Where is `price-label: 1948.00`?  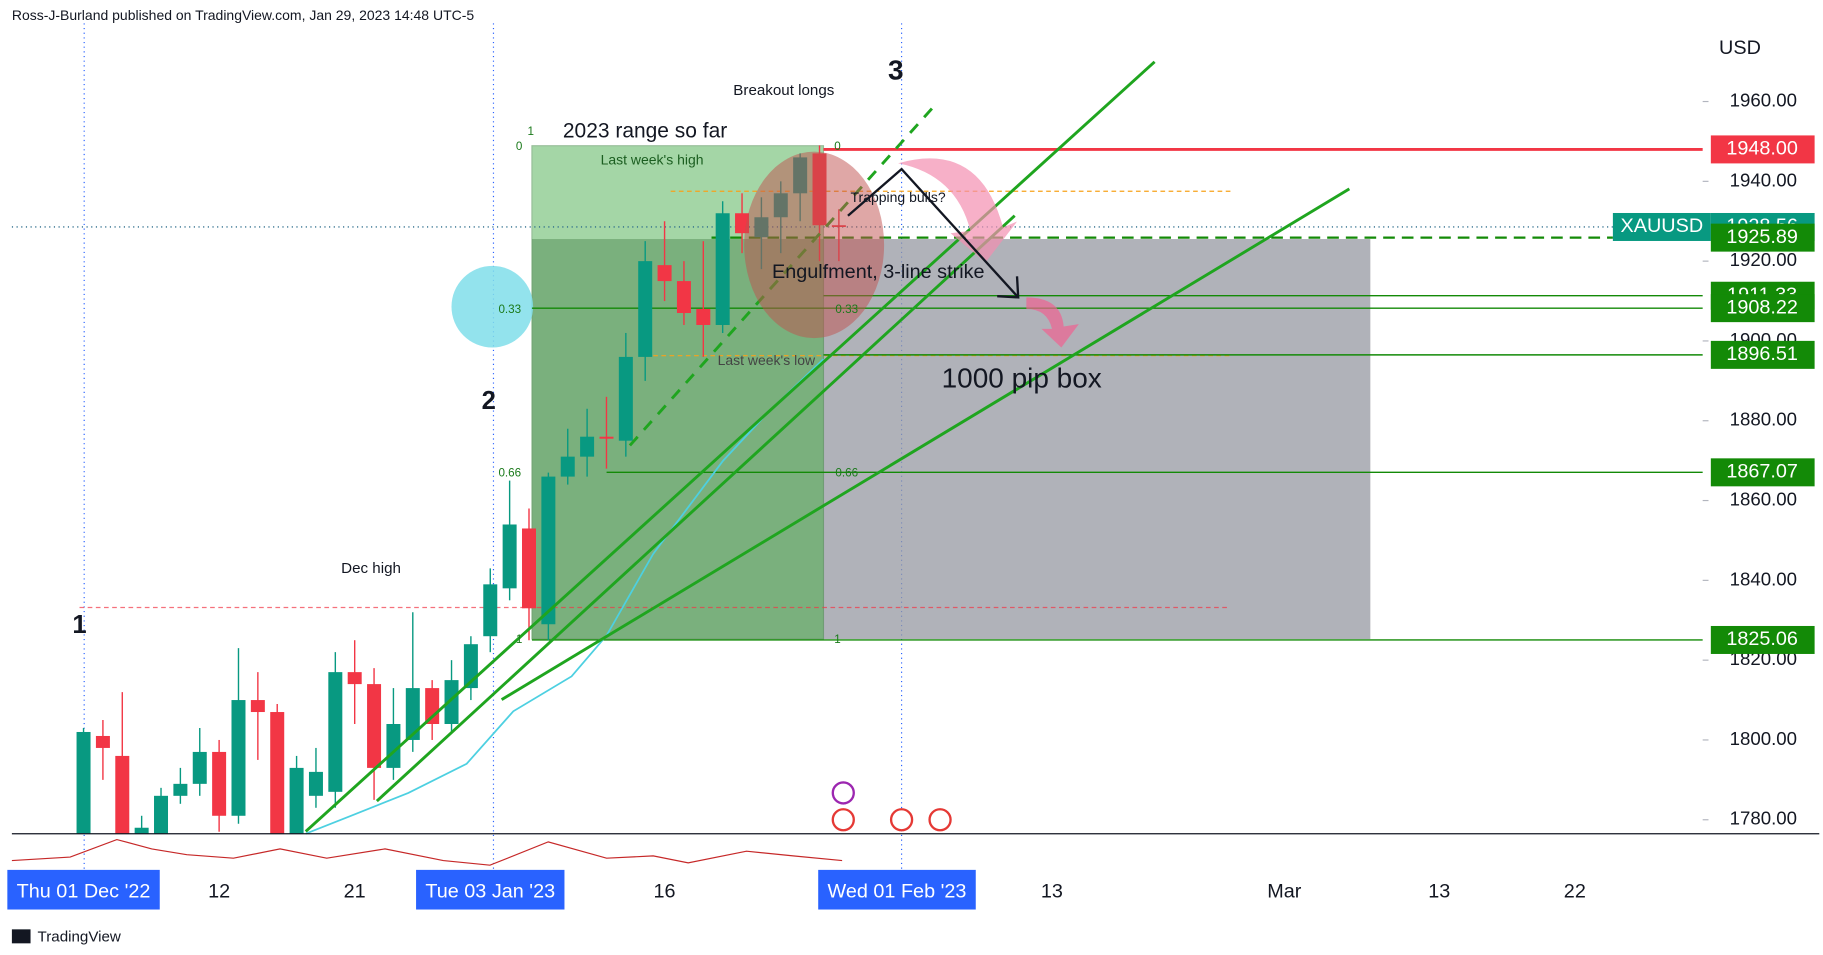
price-label: 1948.00 is located at coordinates (1762, 149).